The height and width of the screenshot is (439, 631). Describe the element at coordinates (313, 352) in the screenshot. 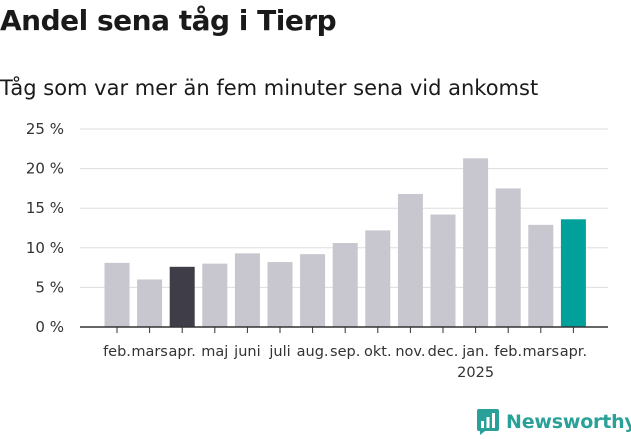

I see `x-tick-label: aug.` at that location.